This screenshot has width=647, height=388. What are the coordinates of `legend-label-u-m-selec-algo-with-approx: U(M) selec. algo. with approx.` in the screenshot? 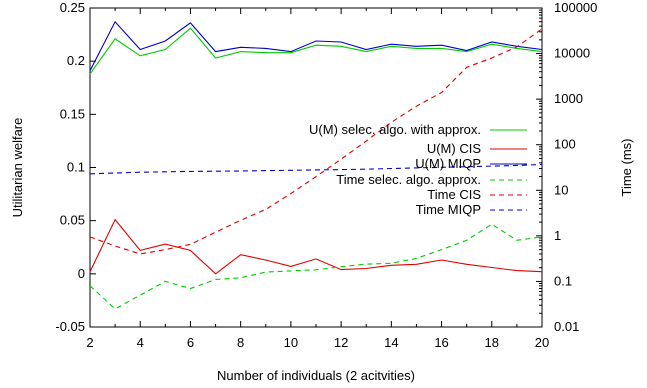 It's located at (395, 129).